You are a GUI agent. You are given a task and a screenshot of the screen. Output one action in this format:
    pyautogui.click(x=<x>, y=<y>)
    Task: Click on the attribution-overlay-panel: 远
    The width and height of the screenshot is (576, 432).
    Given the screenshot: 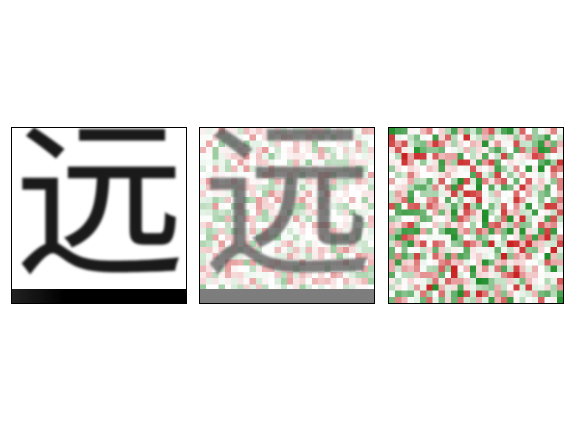 What is the action you would take?
    pyautogui.click(x=287, y=215)
    